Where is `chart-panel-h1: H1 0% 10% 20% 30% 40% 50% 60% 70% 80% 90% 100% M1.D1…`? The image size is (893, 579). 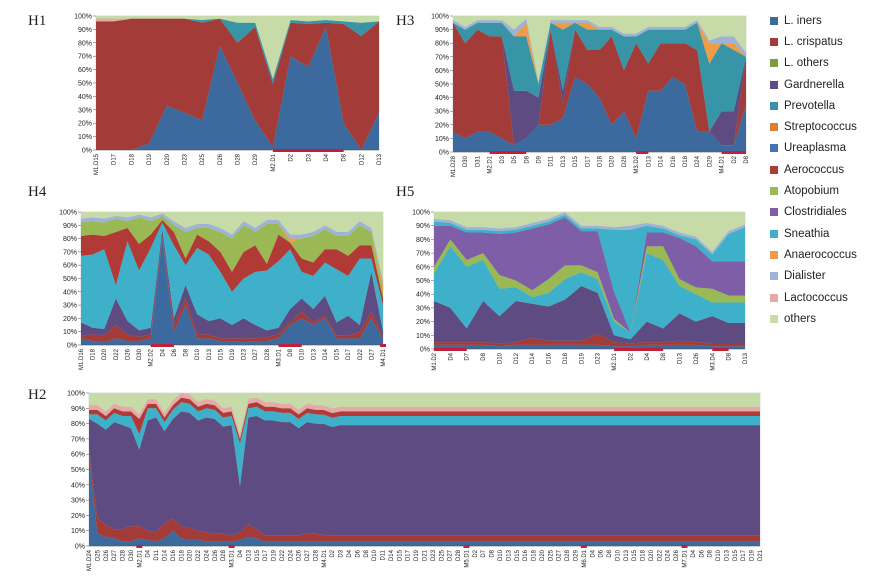
chart-panel-h1: H1 0% 10% 20% 30% 40% 50% 60% 70% 80% 90% 100% M1.D1… is located at coordinates (205, 94).